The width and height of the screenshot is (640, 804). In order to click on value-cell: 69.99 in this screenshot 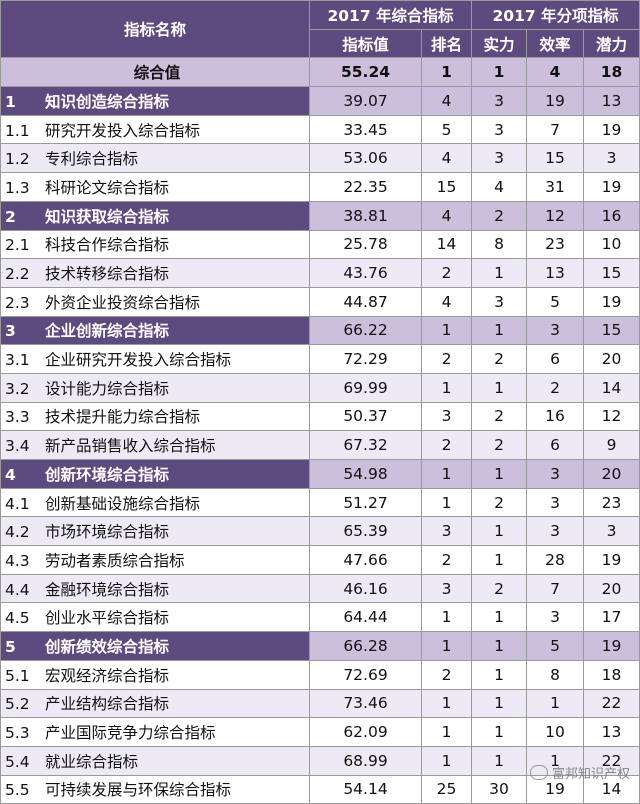, I will do `click(365, 387)`.